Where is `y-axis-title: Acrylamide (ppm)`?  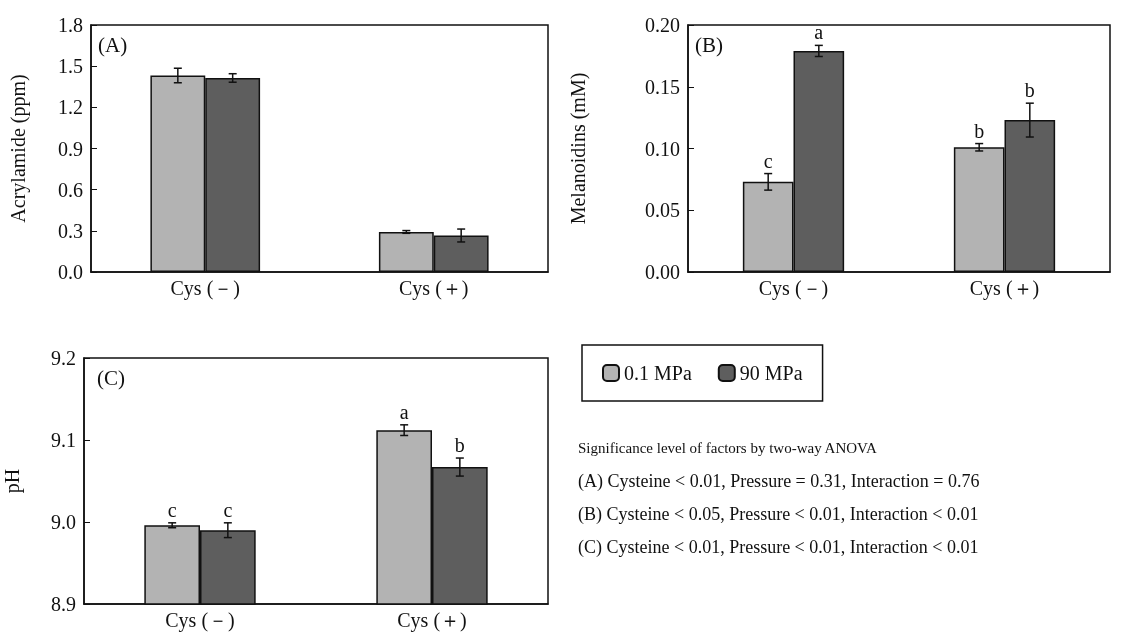 y-axis-title: Acrylamide (ppm) is located at coordinates (18, 148).